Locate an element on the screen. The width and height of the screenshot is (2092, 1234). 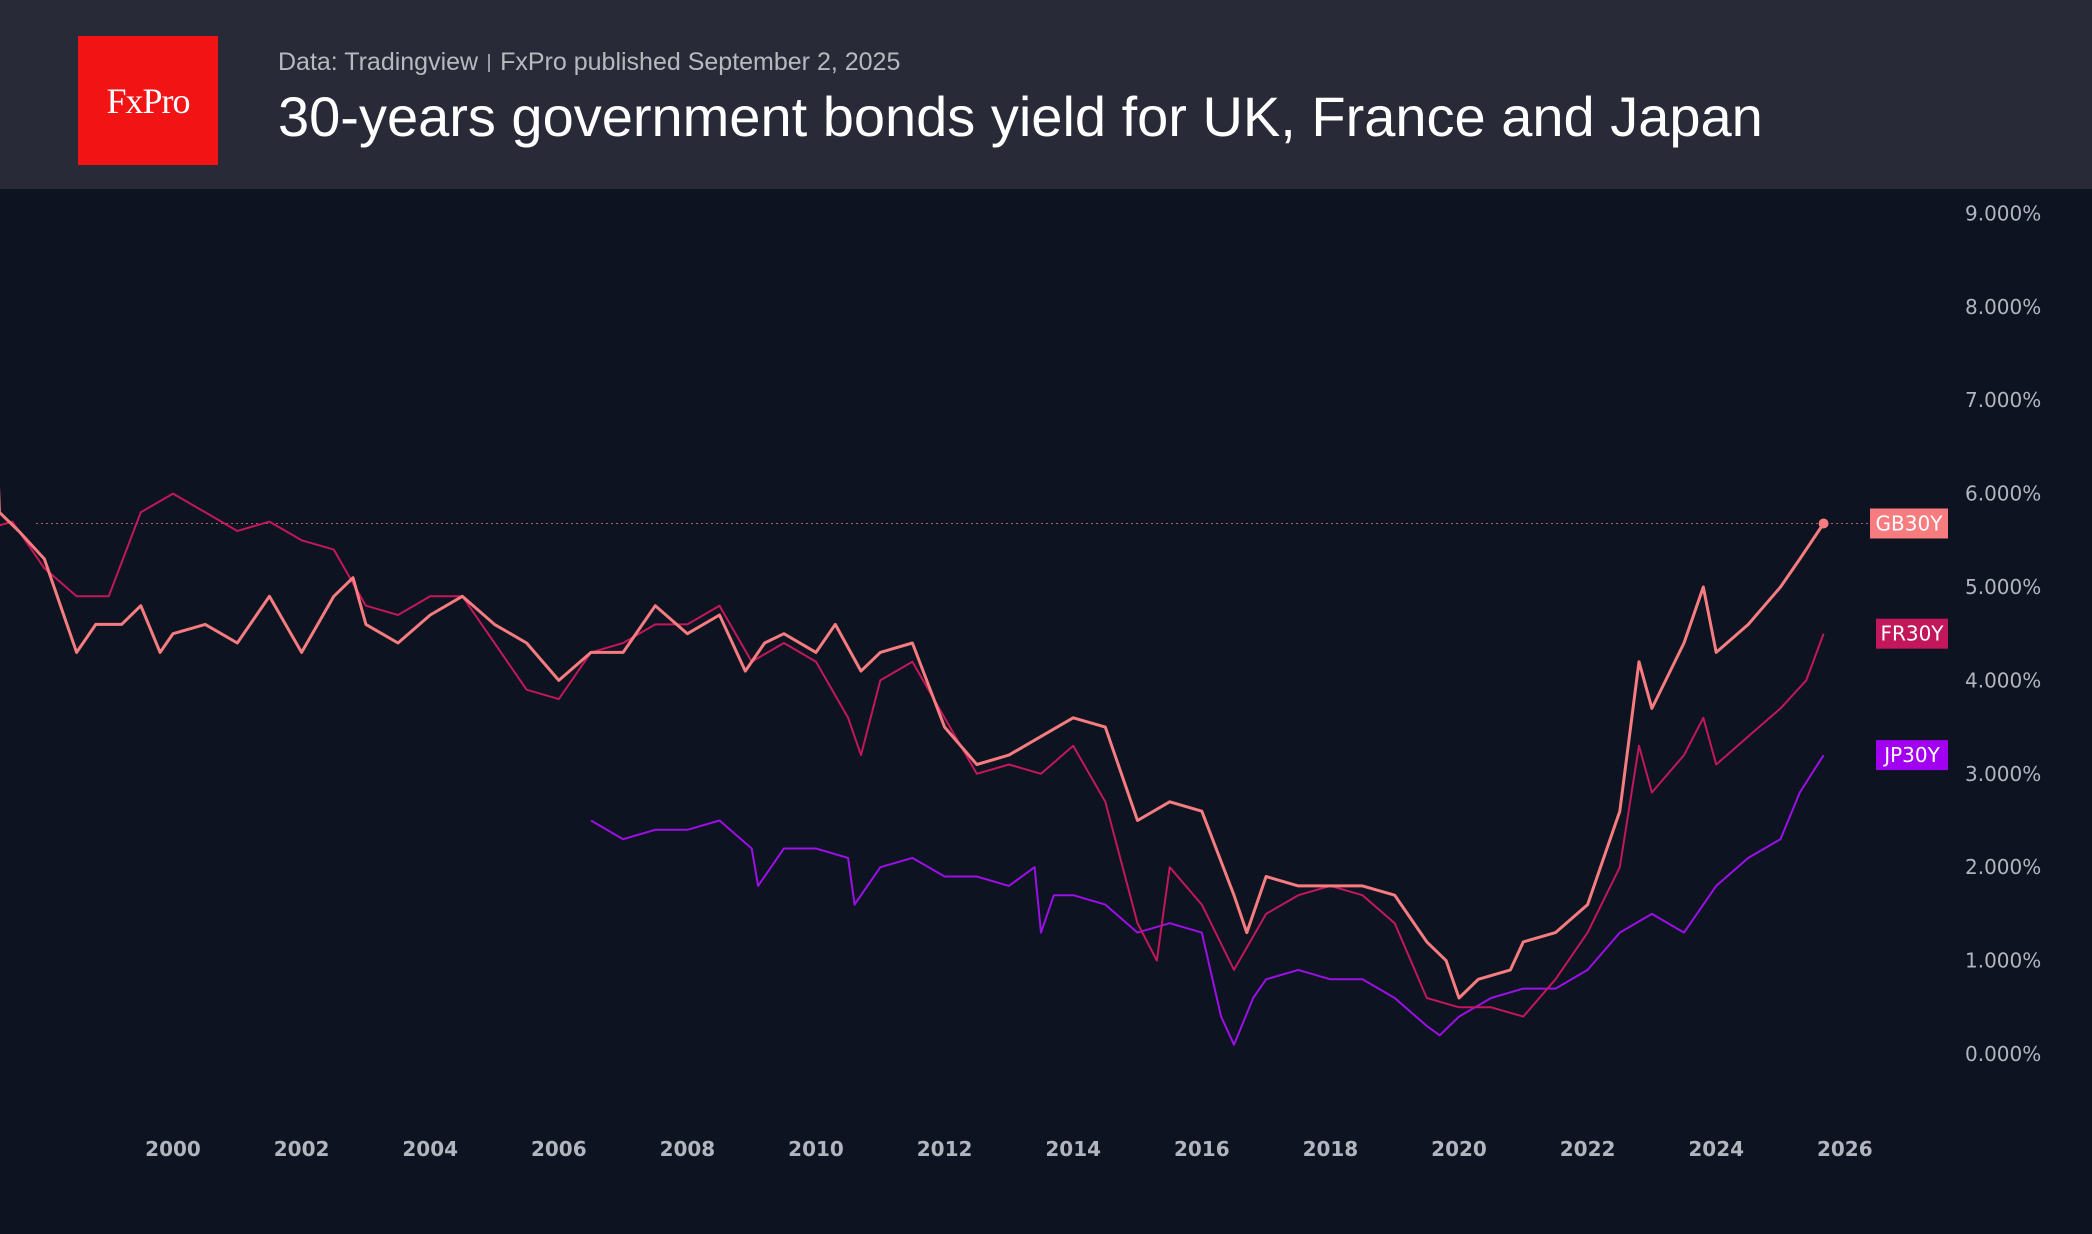
x-tick-label: 2006 is located at coordinates (559, 1149).